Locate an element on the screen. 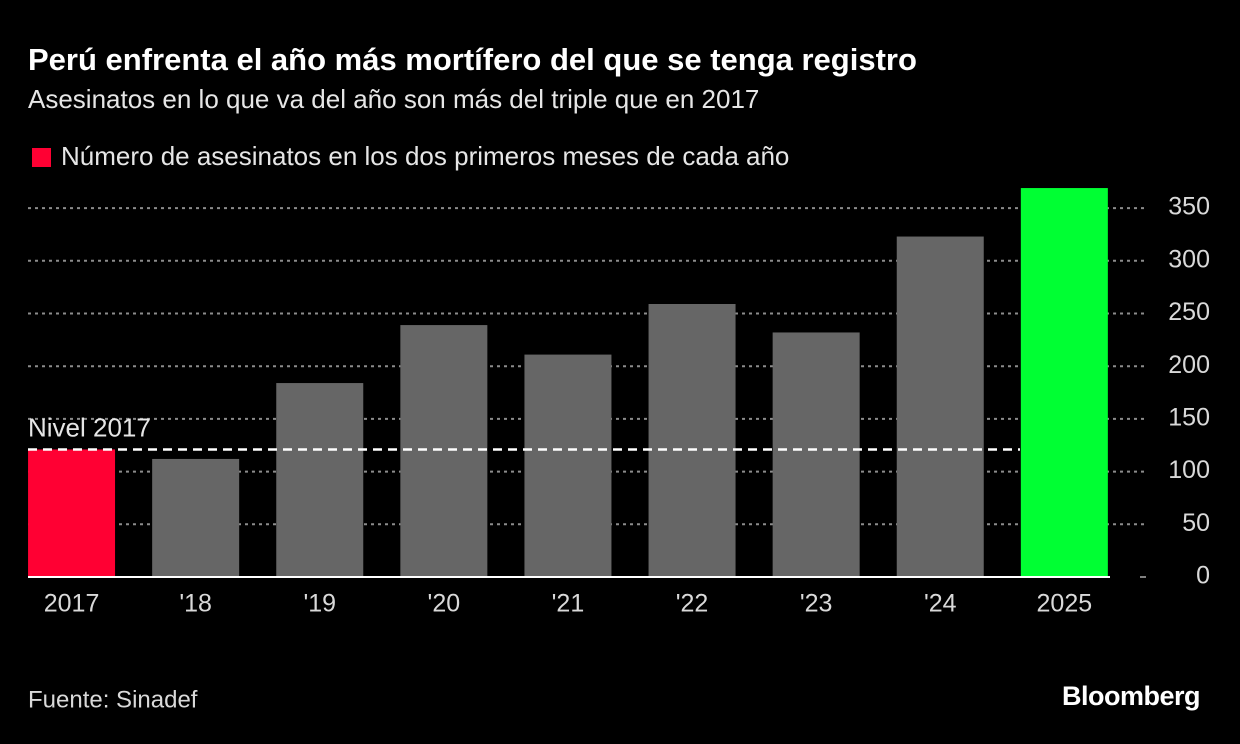 The image size is (1240, 744). y-tick-label: 350 is located at coordinates (1189, 207).